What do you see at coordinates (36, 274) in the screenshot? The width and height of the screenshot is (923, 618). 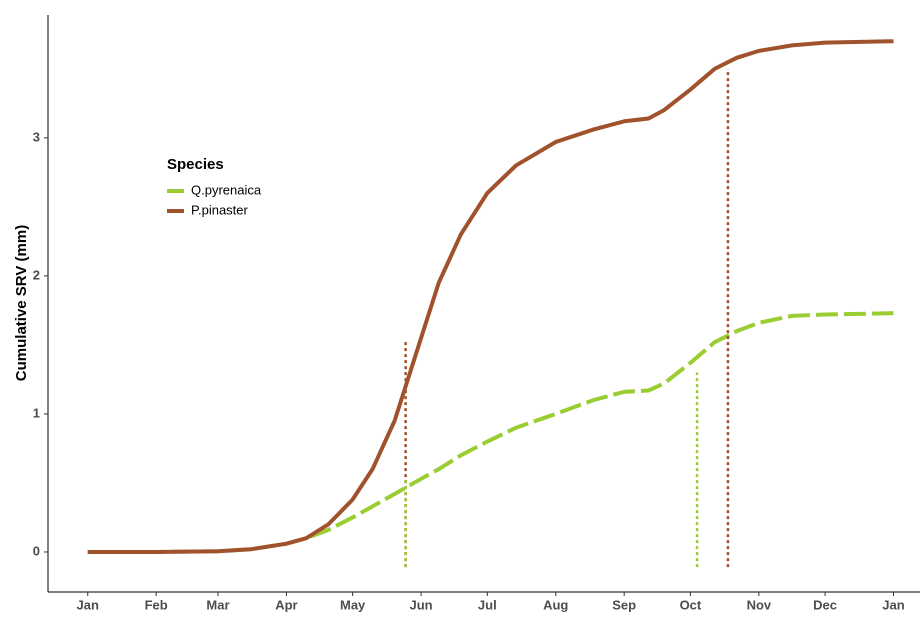 I see `y-tick-label: 2` at bounding box center [36, 274].